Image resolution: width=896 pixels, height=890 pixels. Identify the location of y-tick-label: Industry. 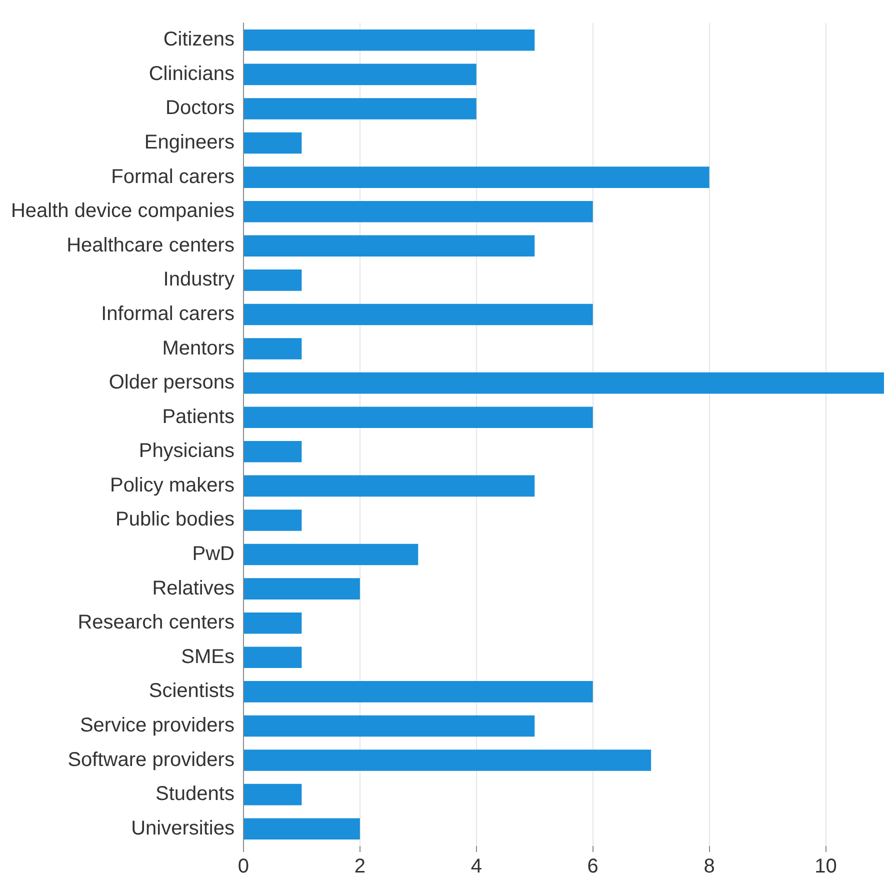
(198, 279).